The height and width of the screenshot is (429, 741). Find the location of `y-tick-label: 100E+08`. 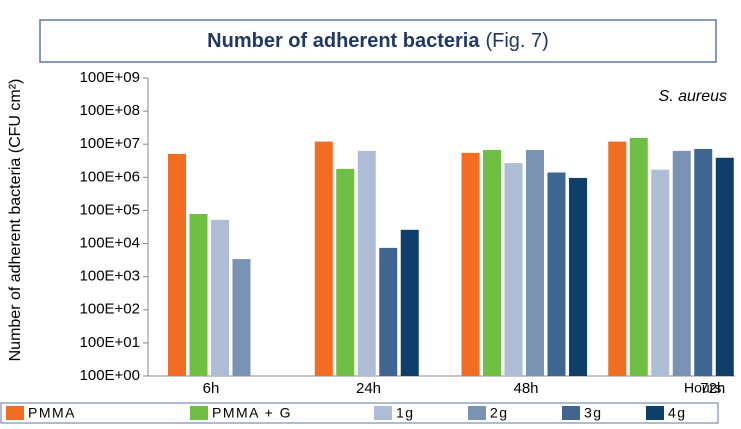

y-tick-label: 100E+08 is located at coordinates (110, 110).